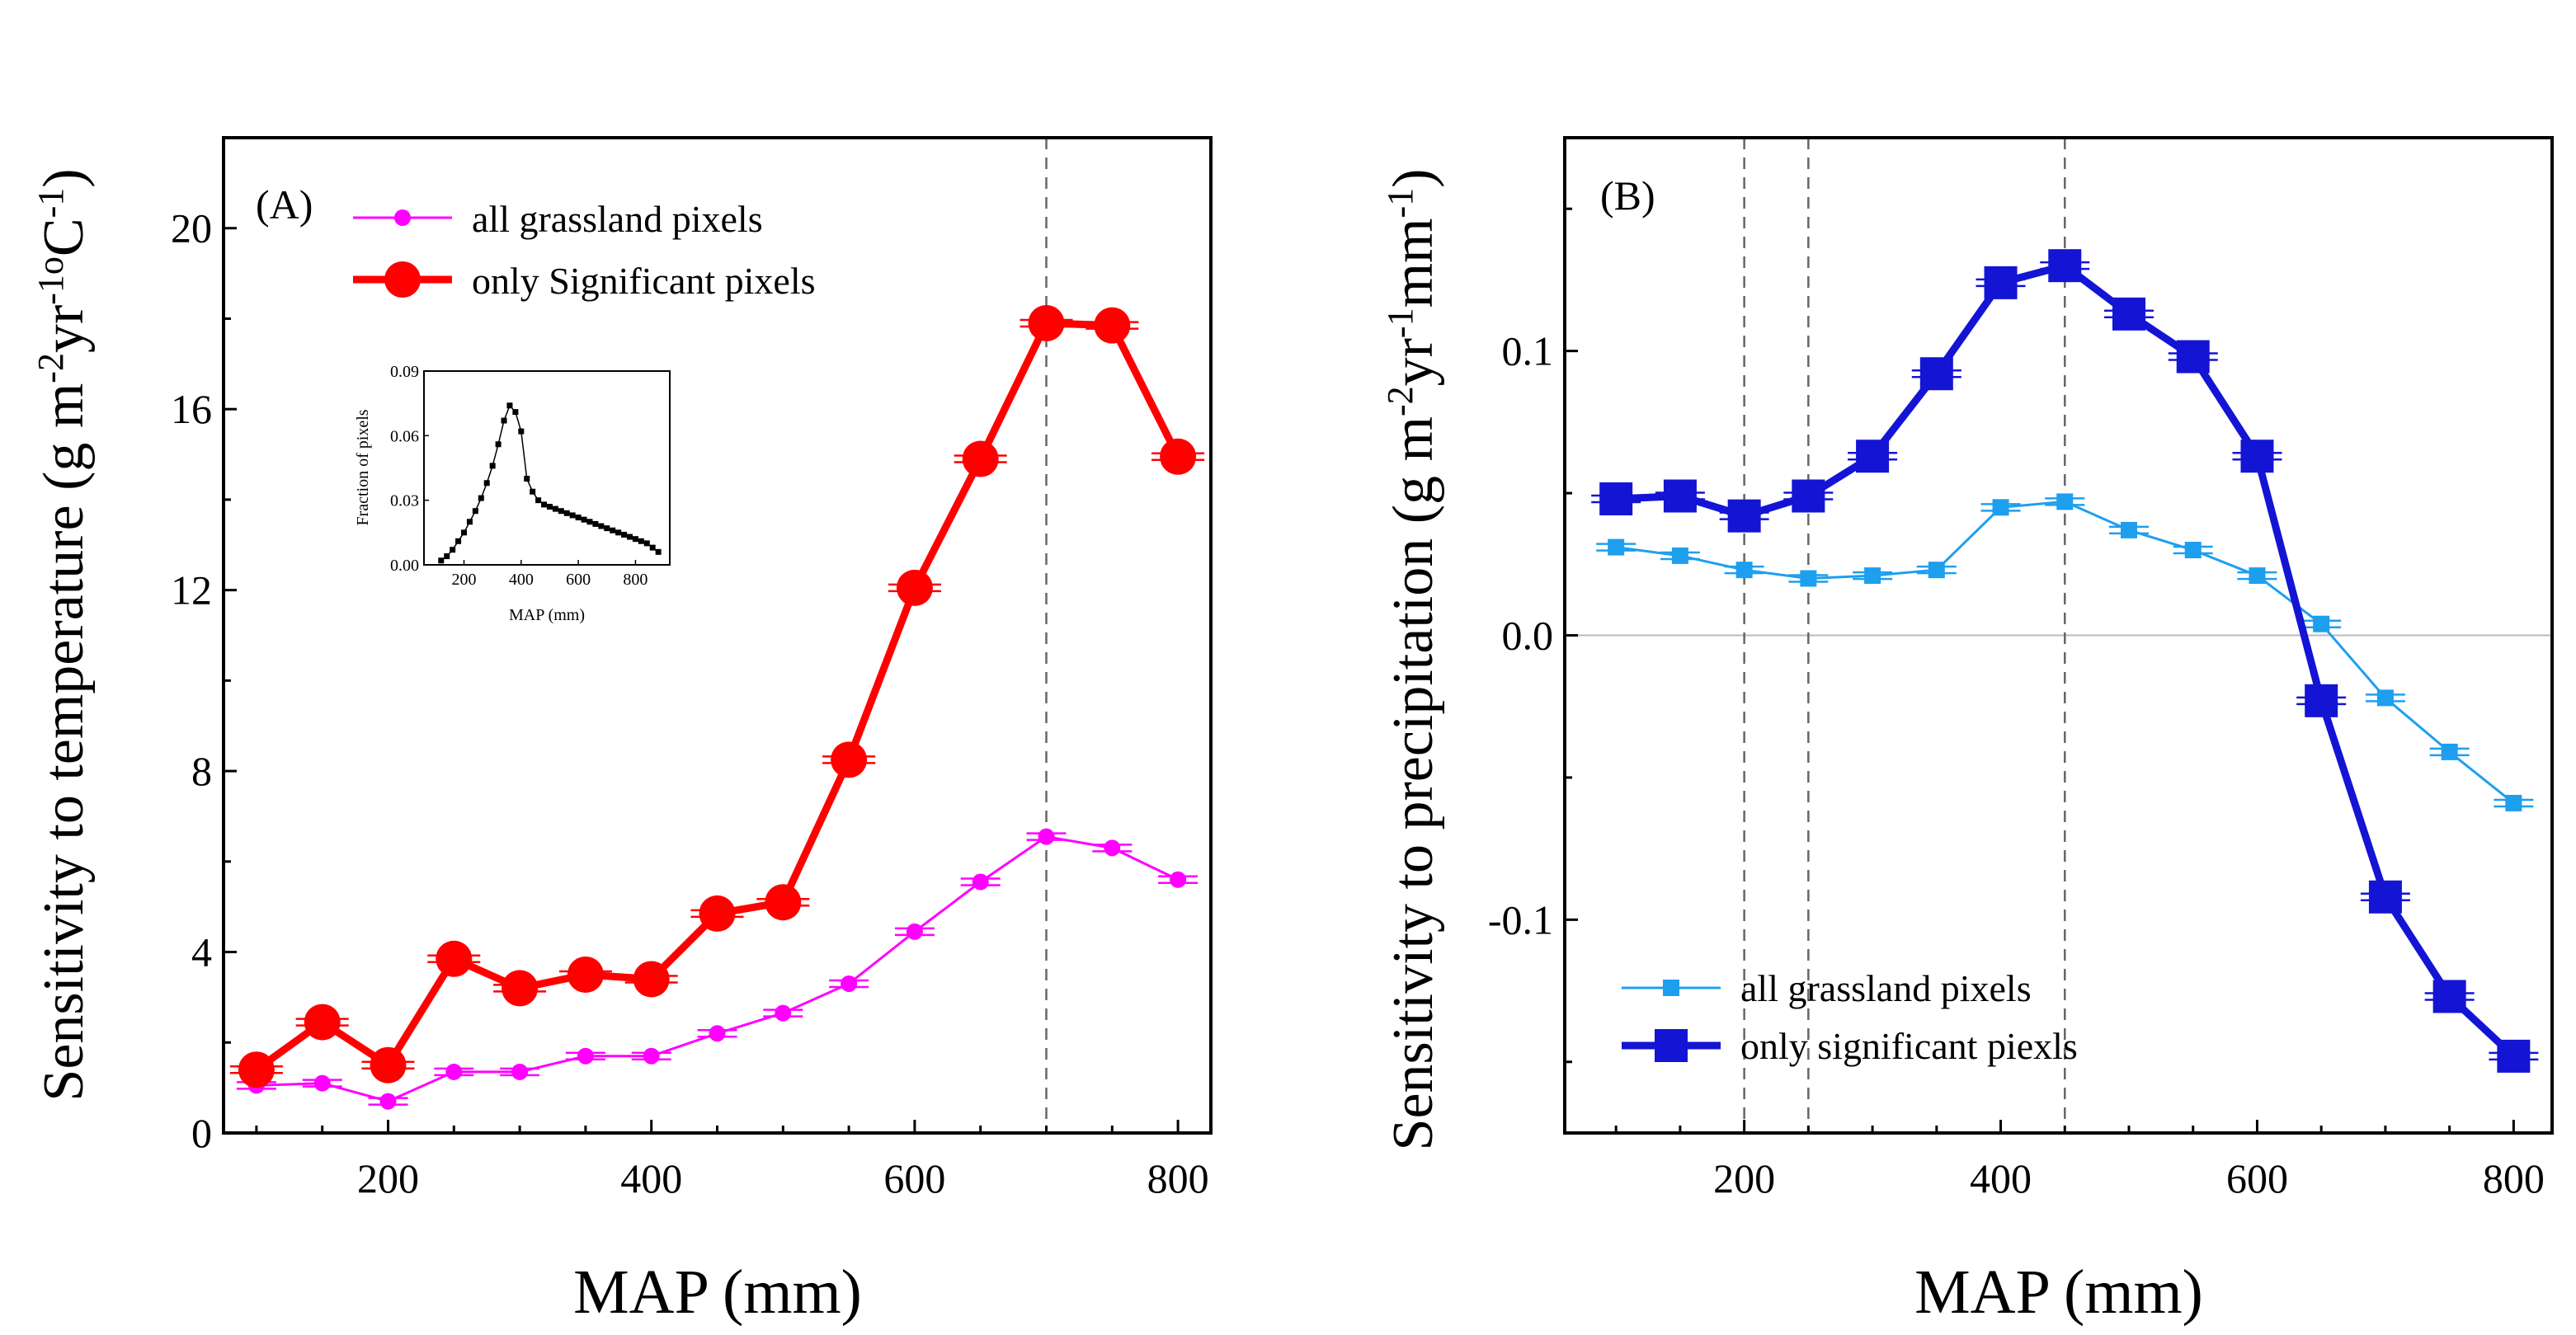 Image resolution: width=2576 pixels, height=1335 pixels. I want to click on inset-y-tick-label: 0.00, so click(404, 566).